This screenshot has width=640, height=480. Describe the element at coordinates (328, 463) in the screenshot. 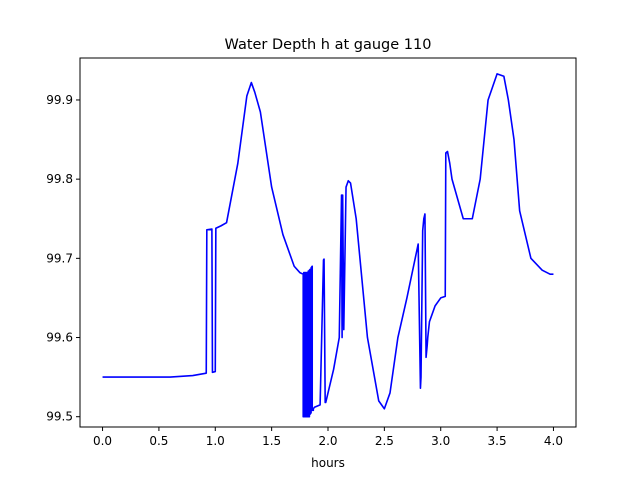

I see `x-axis-label: hours` at that location.